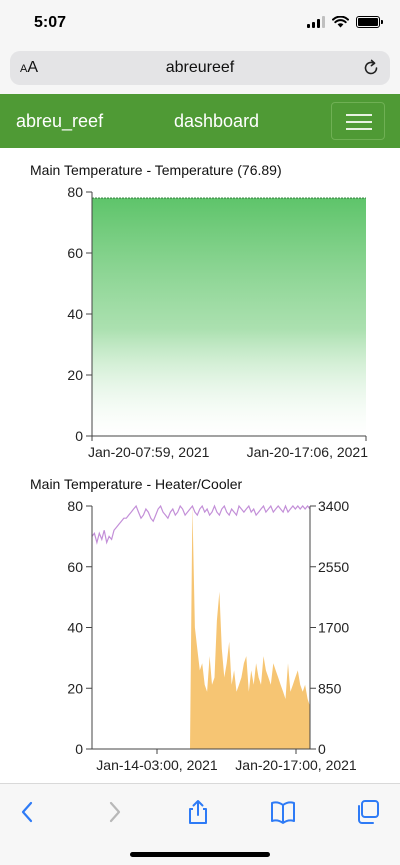  I want to click on chart-title-heater-cooler: Main Temperature - Heater/Cooler, so click(136, 484).